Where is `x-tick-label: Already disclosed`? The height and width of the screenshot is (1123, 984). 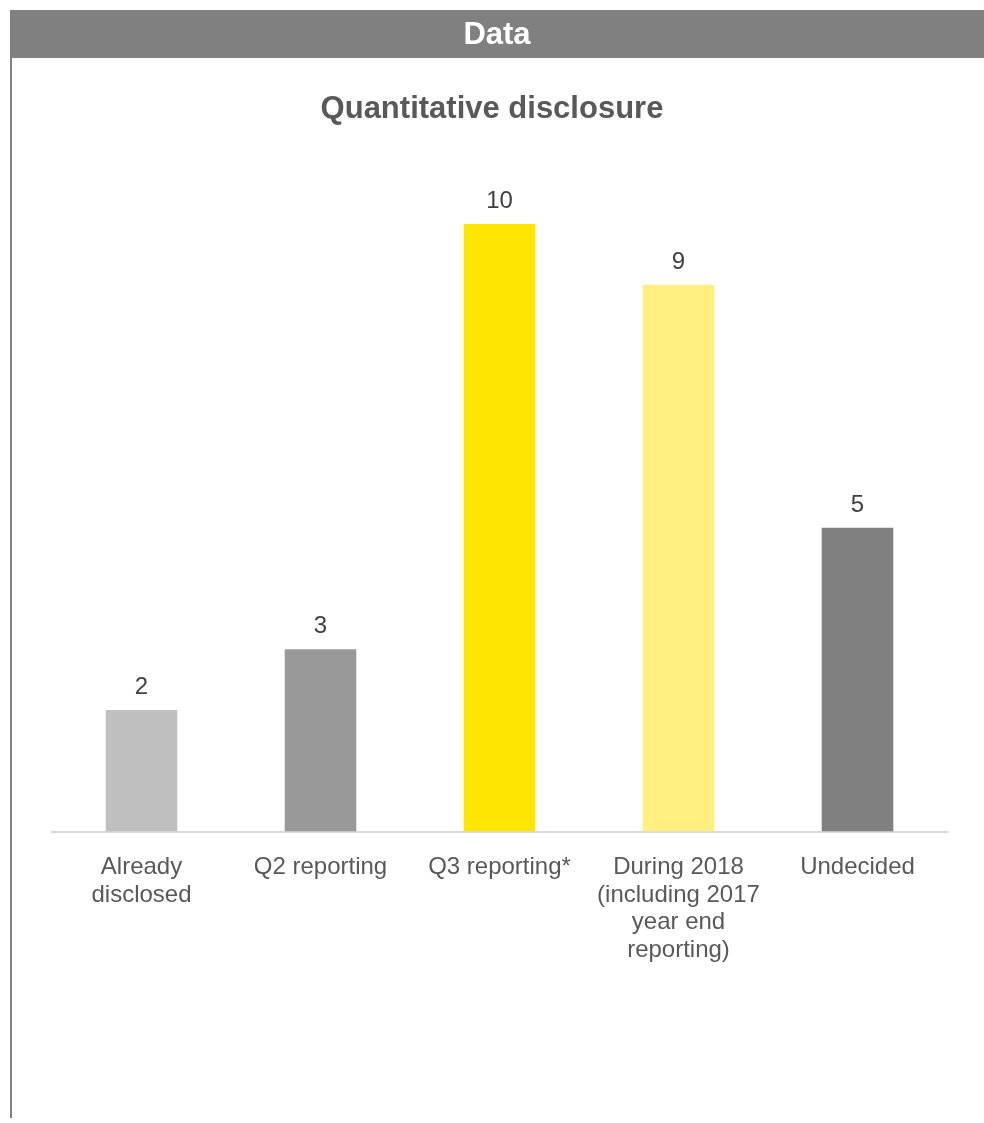
x-tick-label: Already disclosed is located at coordinates (141, 879).